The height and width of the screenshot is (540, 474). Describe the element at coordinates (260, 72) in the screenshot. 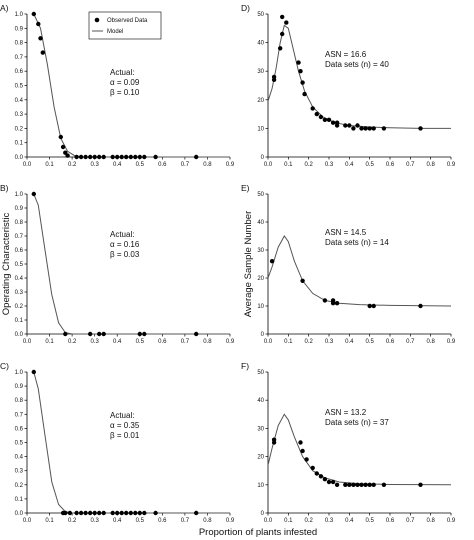

I see `y-tick-label: 30` at that location.